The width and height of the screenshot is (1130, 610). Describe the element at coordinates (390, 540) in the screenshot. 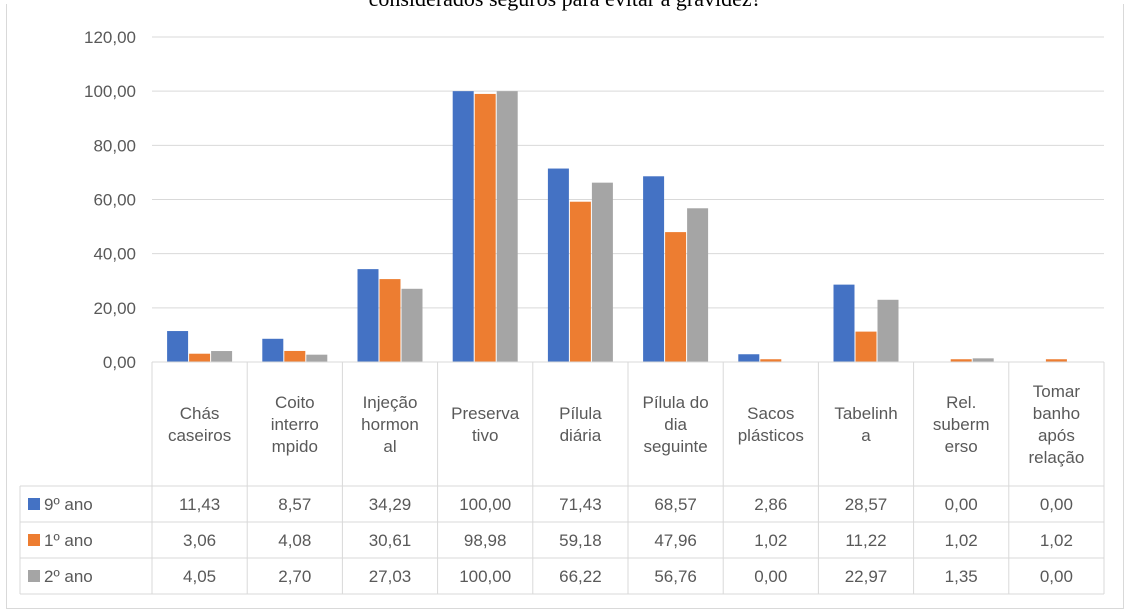

I see `data-table-value: 30,61` at that location.